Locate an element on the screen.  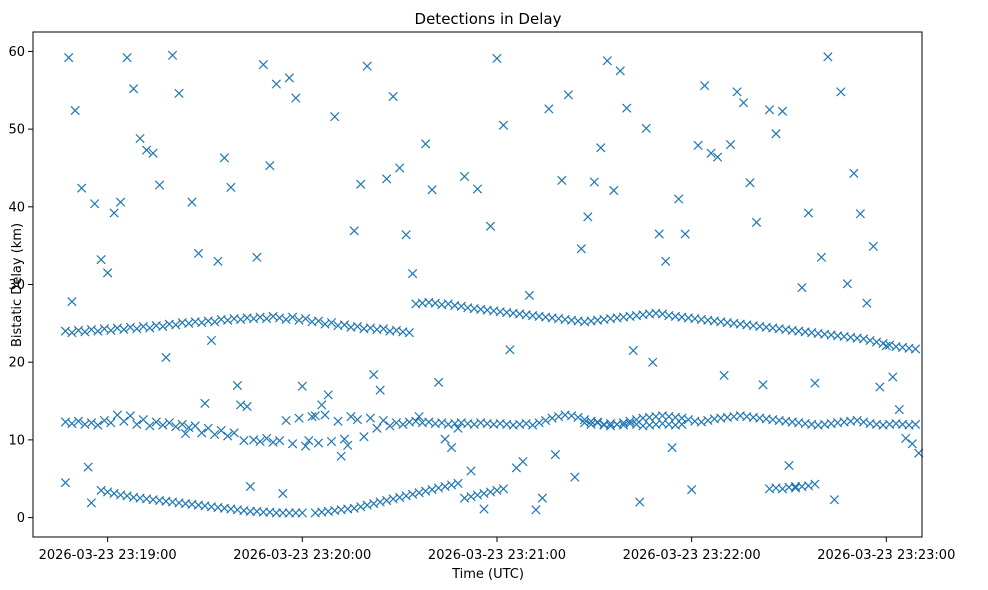
x-tick-label: 2026-03-23 23:22:00 is located at coordinates (692, 555).